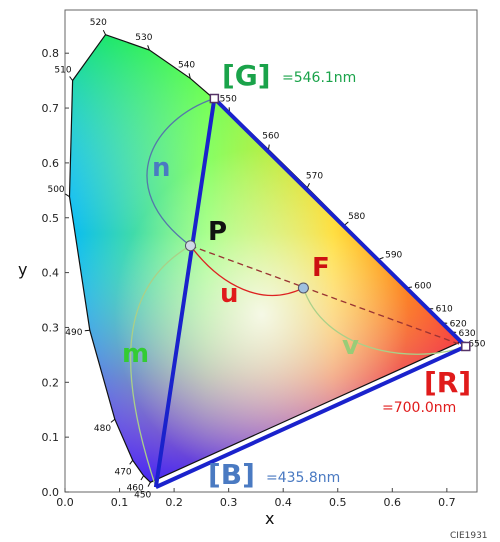  Describe the element at coordinates (174, 502) in the screenshot. I see `x-tick-label: 0.2` at that location.